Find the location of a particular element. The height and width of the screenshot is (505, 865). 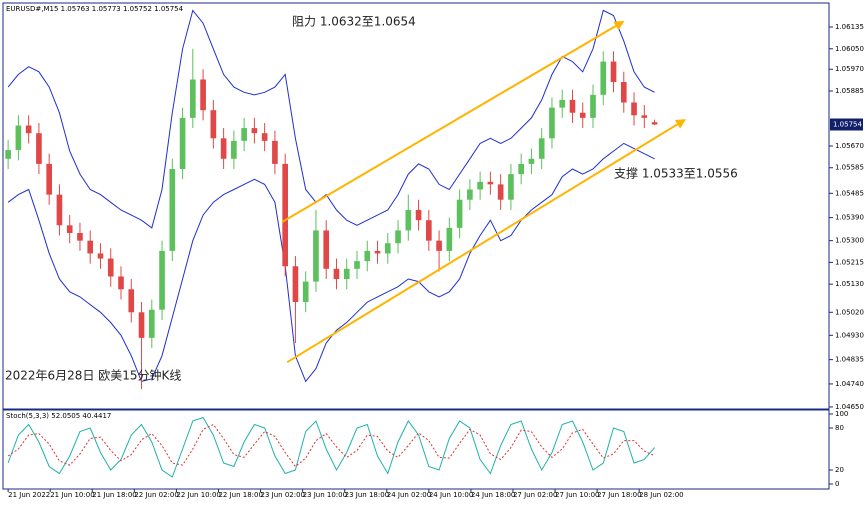

y-tick-label: 80 is located at coordinates (839, 428).